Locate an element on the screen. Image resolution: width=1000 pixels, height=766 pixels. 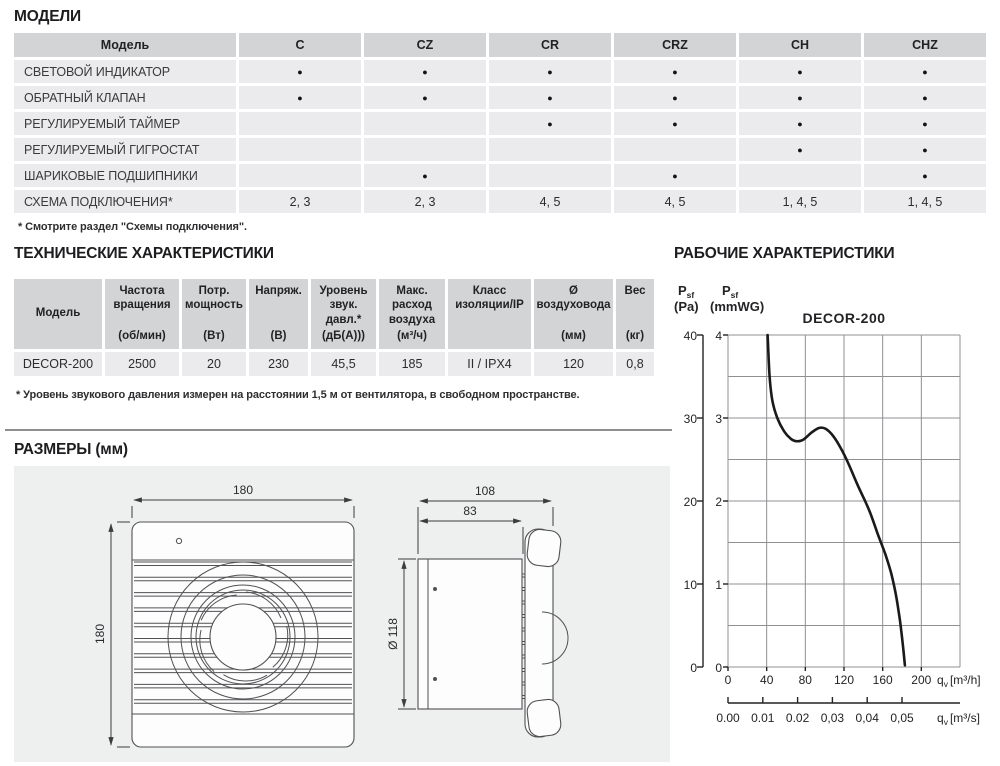
column-header: Ø воздуховода (мм) is located at coordinates (573, 314).